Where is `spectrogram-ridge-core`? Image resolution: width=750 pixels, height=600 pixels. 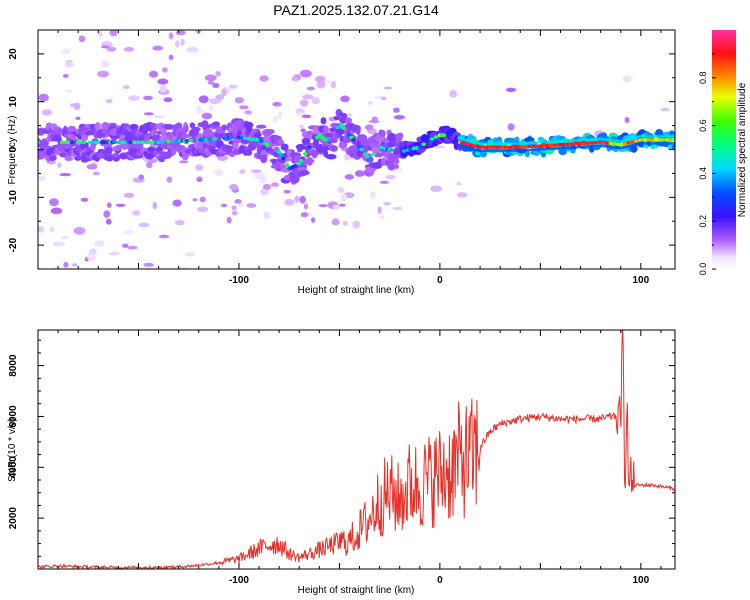
spectrogram-ridge-core is located at coordinates (356, 147).